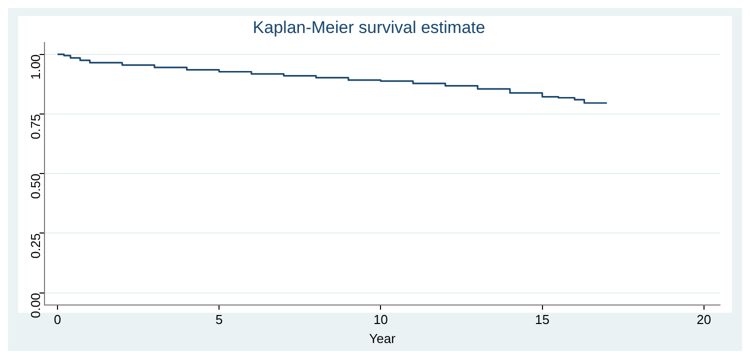 The height and width of the screenshot is (359, 750). Describe the element at coordinates (704, 320) in the screenshot. I see `x-tick-label: 20` at that location.